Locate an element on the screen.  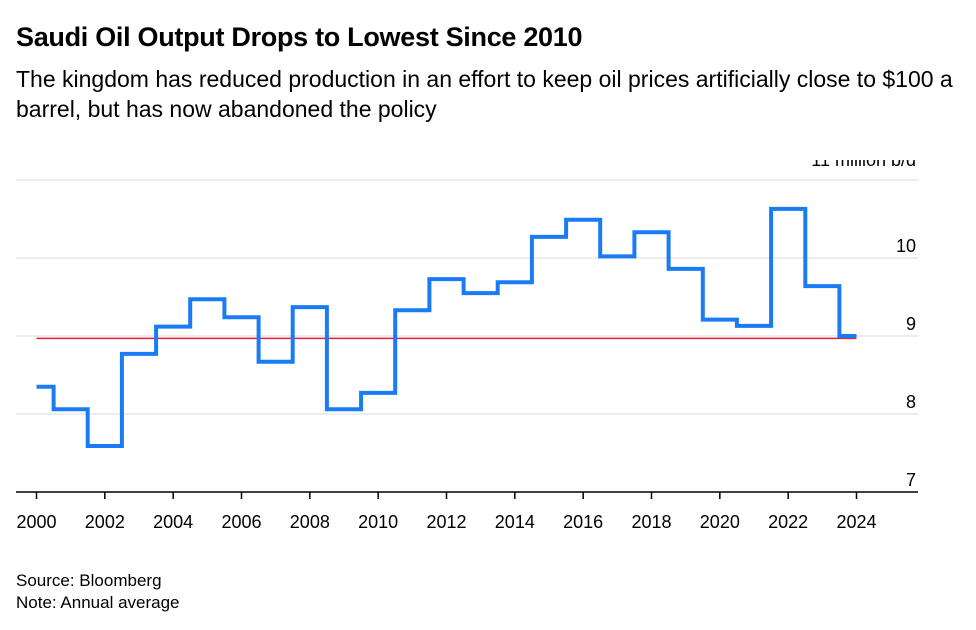
x-tick-label: 2014 is located at coordinates (515, 522).